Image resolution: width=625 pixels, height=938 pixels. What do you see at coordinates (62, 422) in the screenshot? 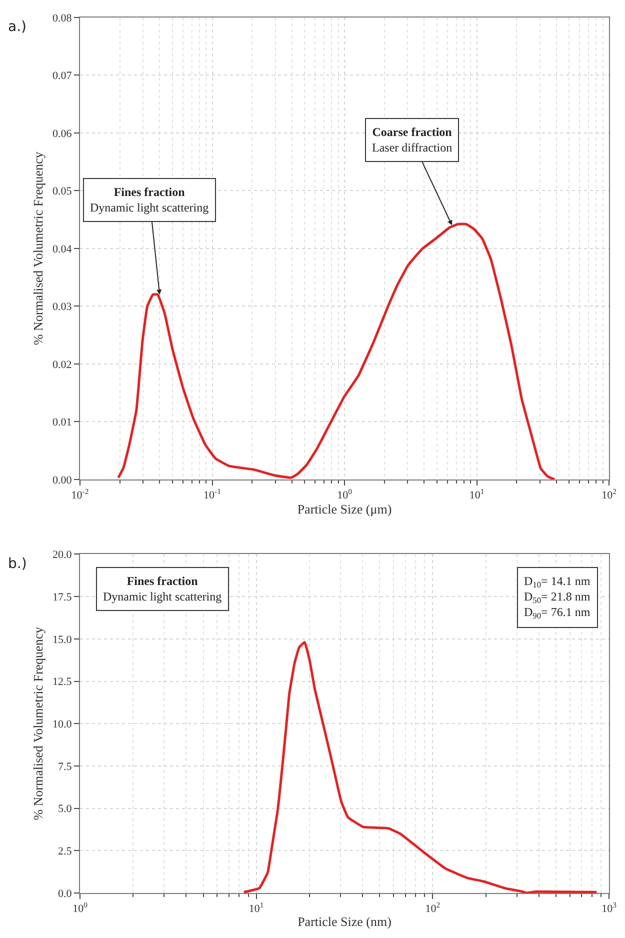
I see `y-tick-label: 0.01` at bounding box center [62, 422].